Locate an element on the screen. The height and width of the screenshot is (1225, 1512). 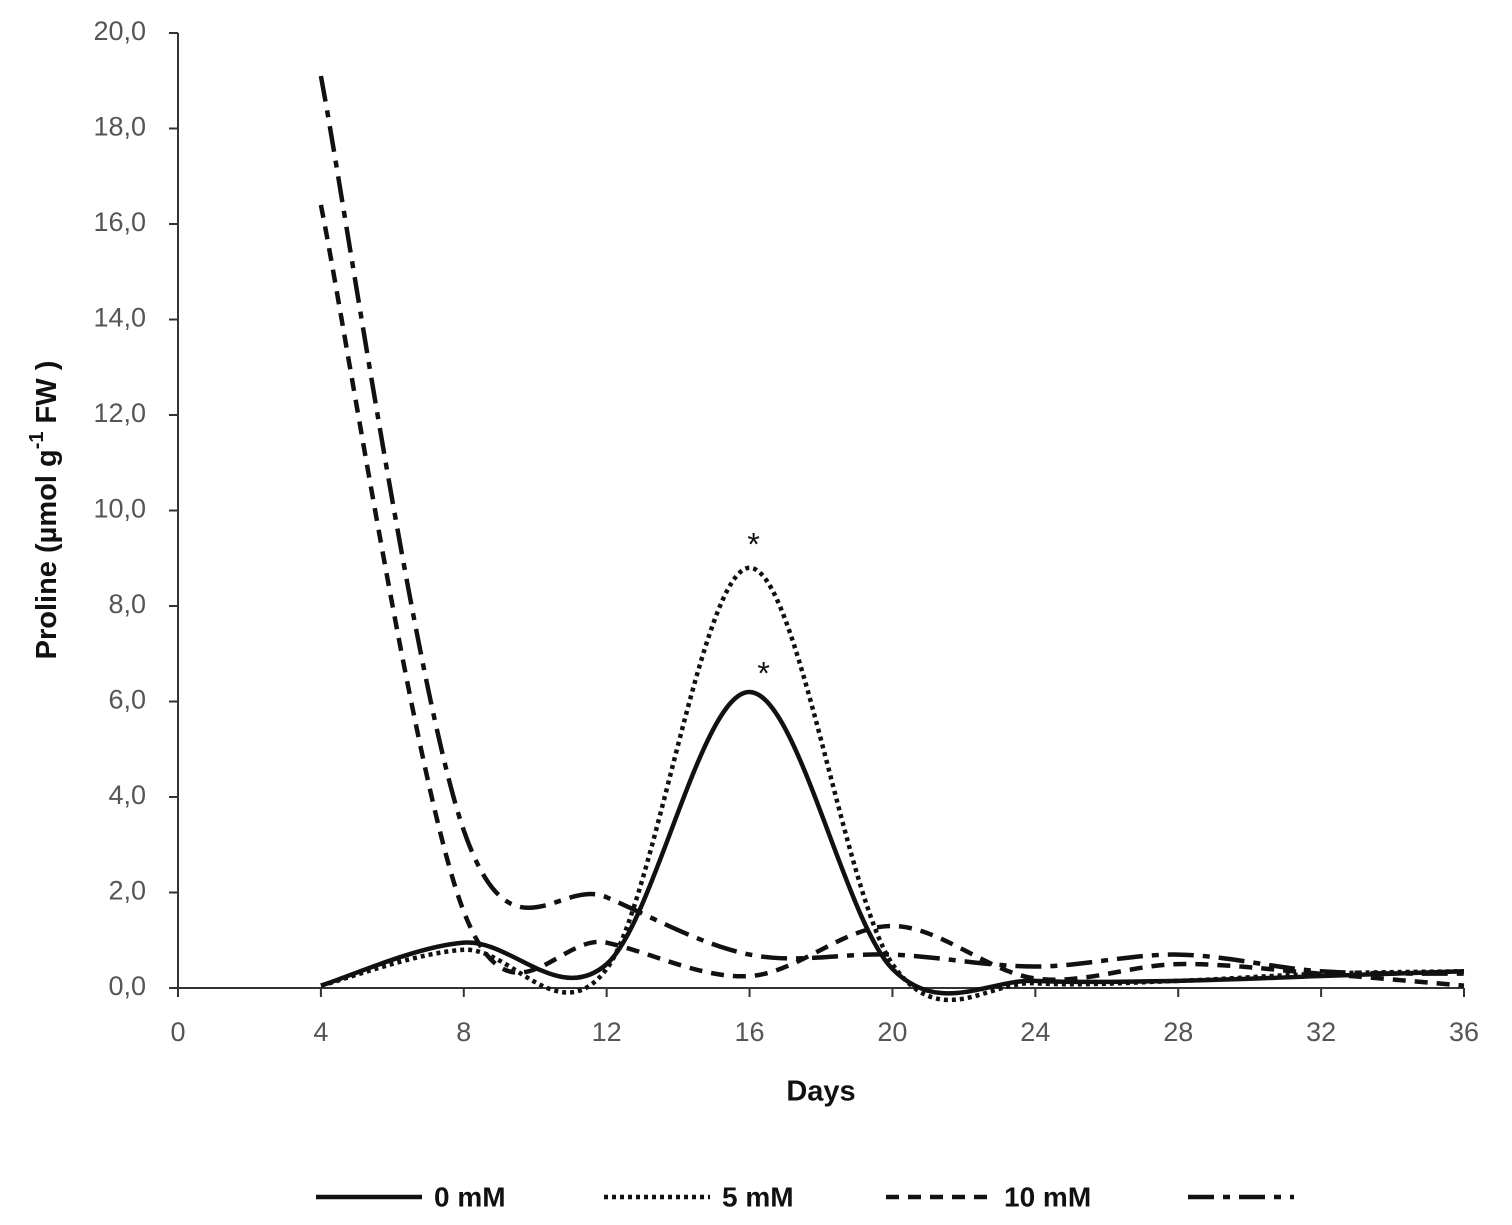
y-axis-label: Proline (µmol g-1 FW ) is located at coordinates (44, 510).